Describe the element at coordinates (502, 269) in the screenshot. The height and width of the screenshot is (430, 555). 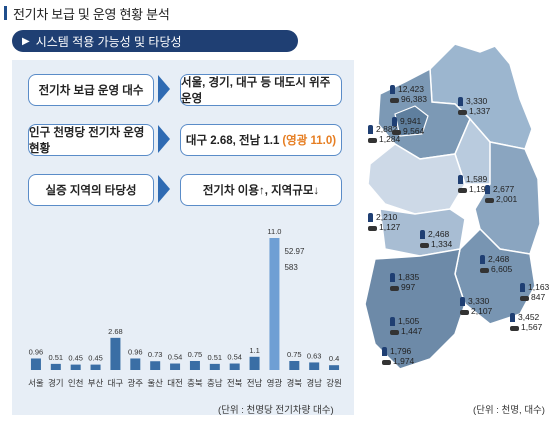
I see `vehicle-count-value: 6,605` at that location.